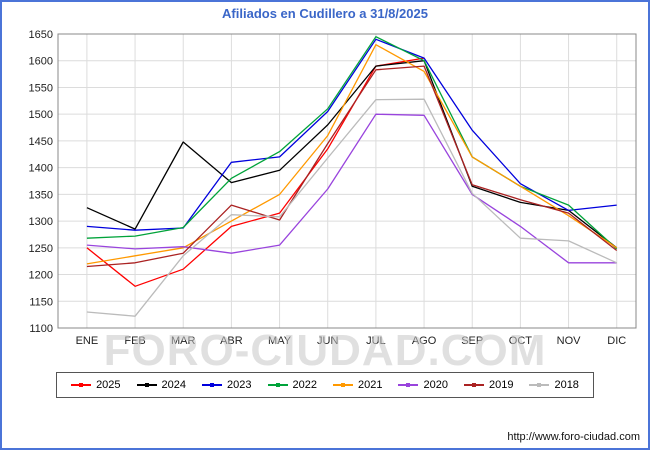 This screenshot has height=450, width=650. I want to click on legend-swatch-2018, so click(539, 385).